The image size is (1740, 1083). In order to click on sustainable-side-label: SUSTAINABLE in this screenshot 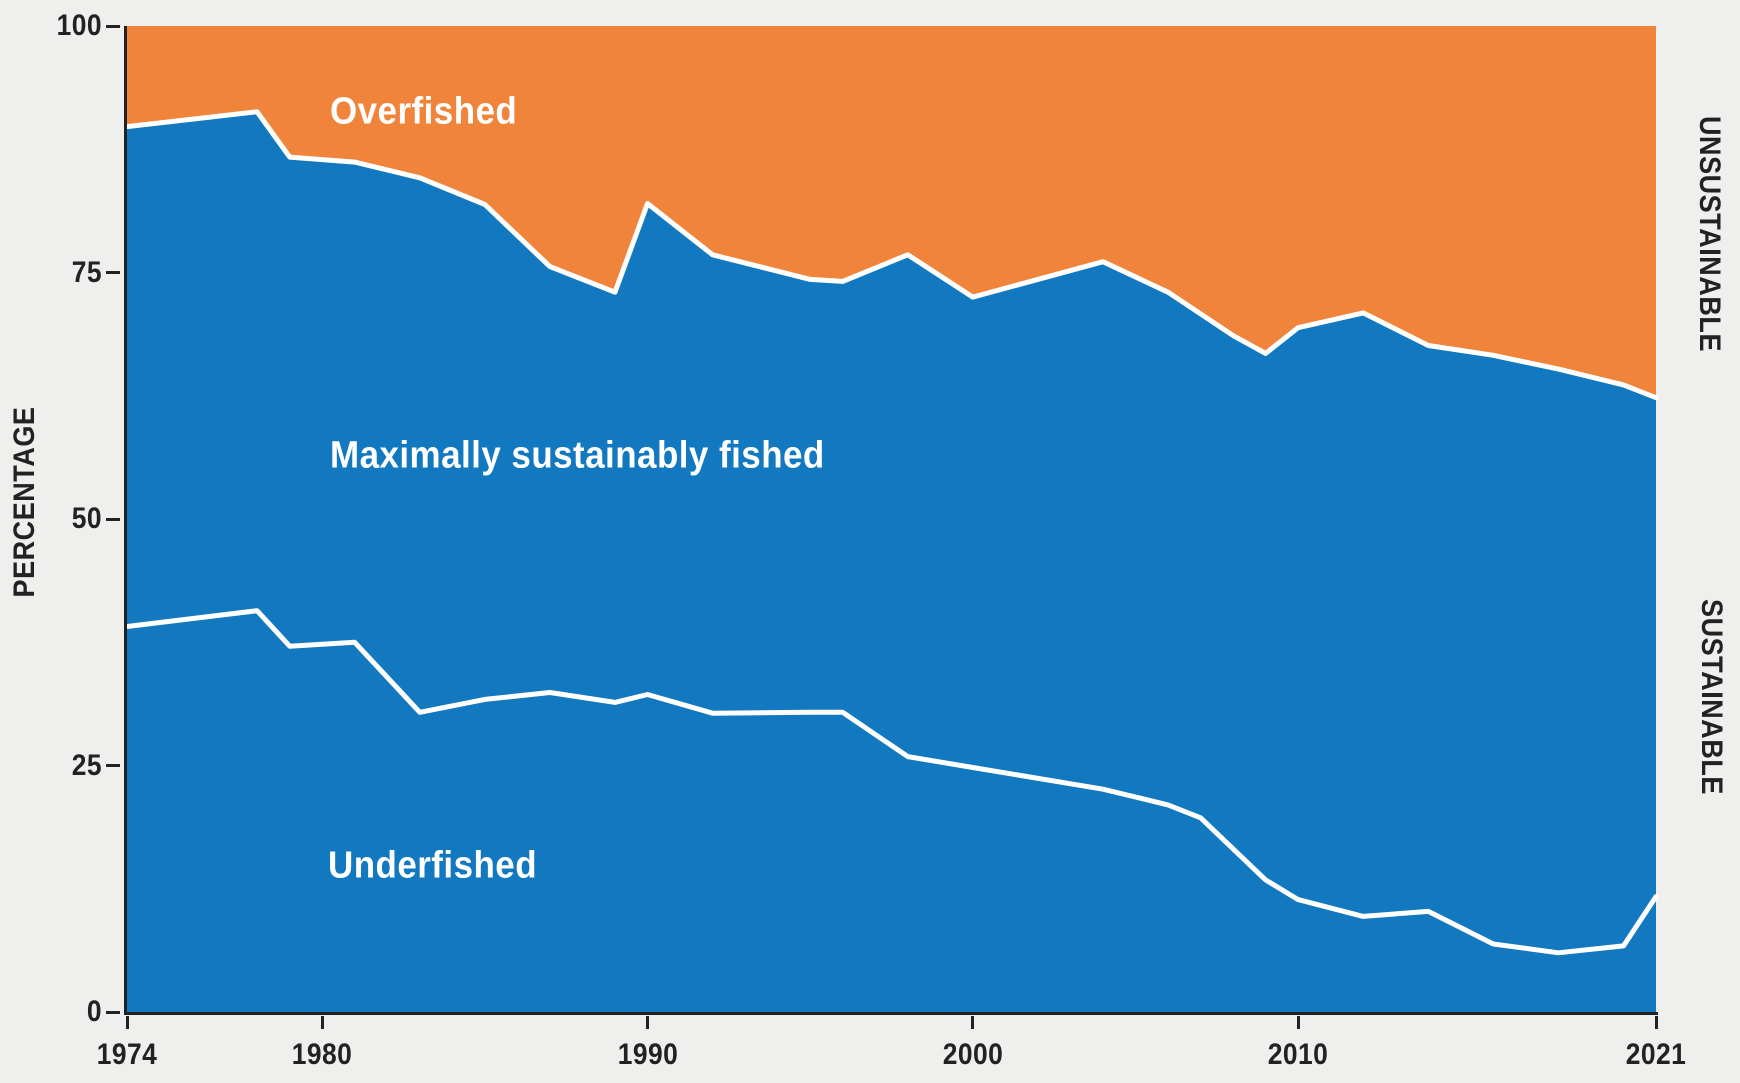, I will do `click(1711, 697)`.